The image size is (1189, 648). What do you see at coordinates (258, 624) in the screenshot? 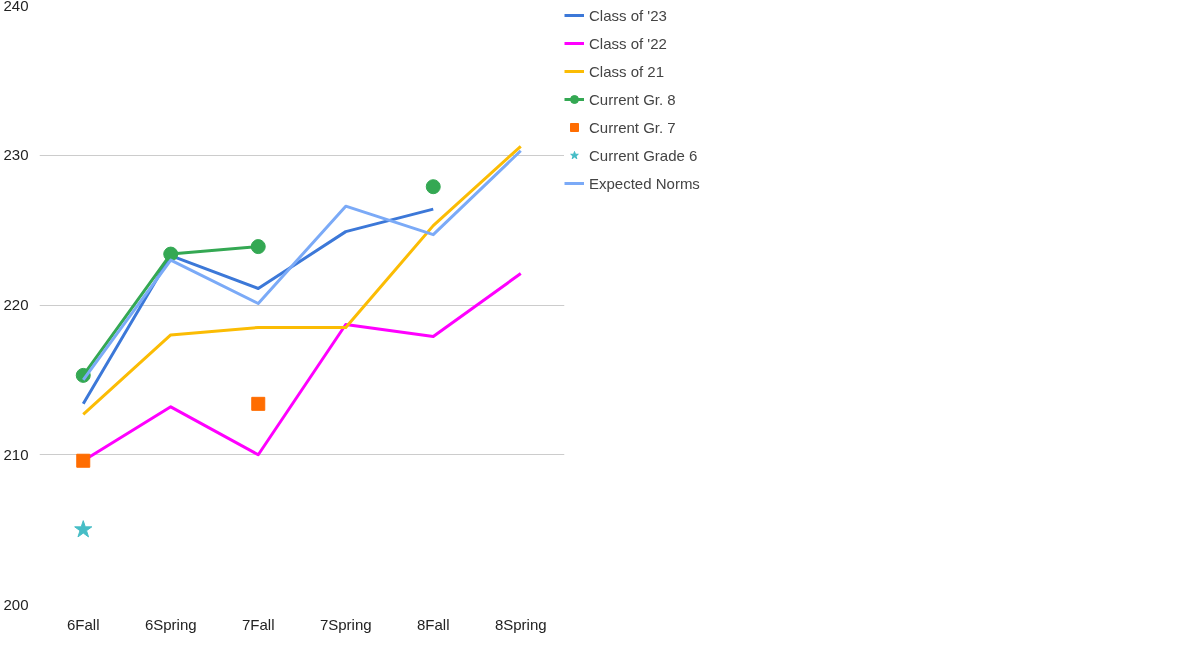
I see `x-tick-label: 7Fall` at bounding box center [258, 624].